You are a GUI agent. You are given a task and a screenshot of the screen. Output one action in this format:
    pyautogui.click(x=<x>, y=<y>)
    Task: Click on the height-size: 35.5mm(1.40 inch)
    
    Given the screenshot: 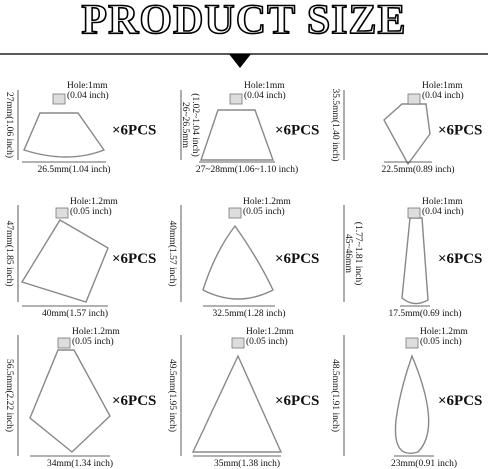 What is the action you would take?
    pyautogui.click(x=335, y=124)
    